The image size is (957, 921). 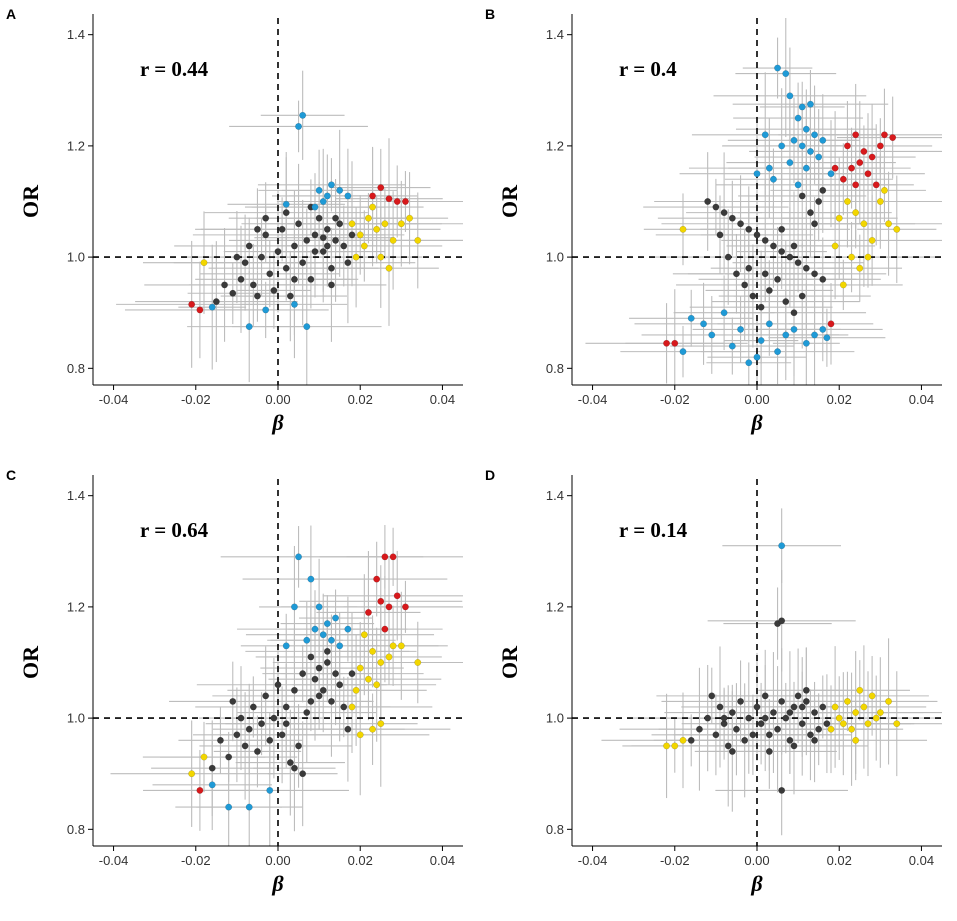 What do you see at coordinates (305, 682) in the screenshot?
I see `data-points` at bounding box center [305, 682].